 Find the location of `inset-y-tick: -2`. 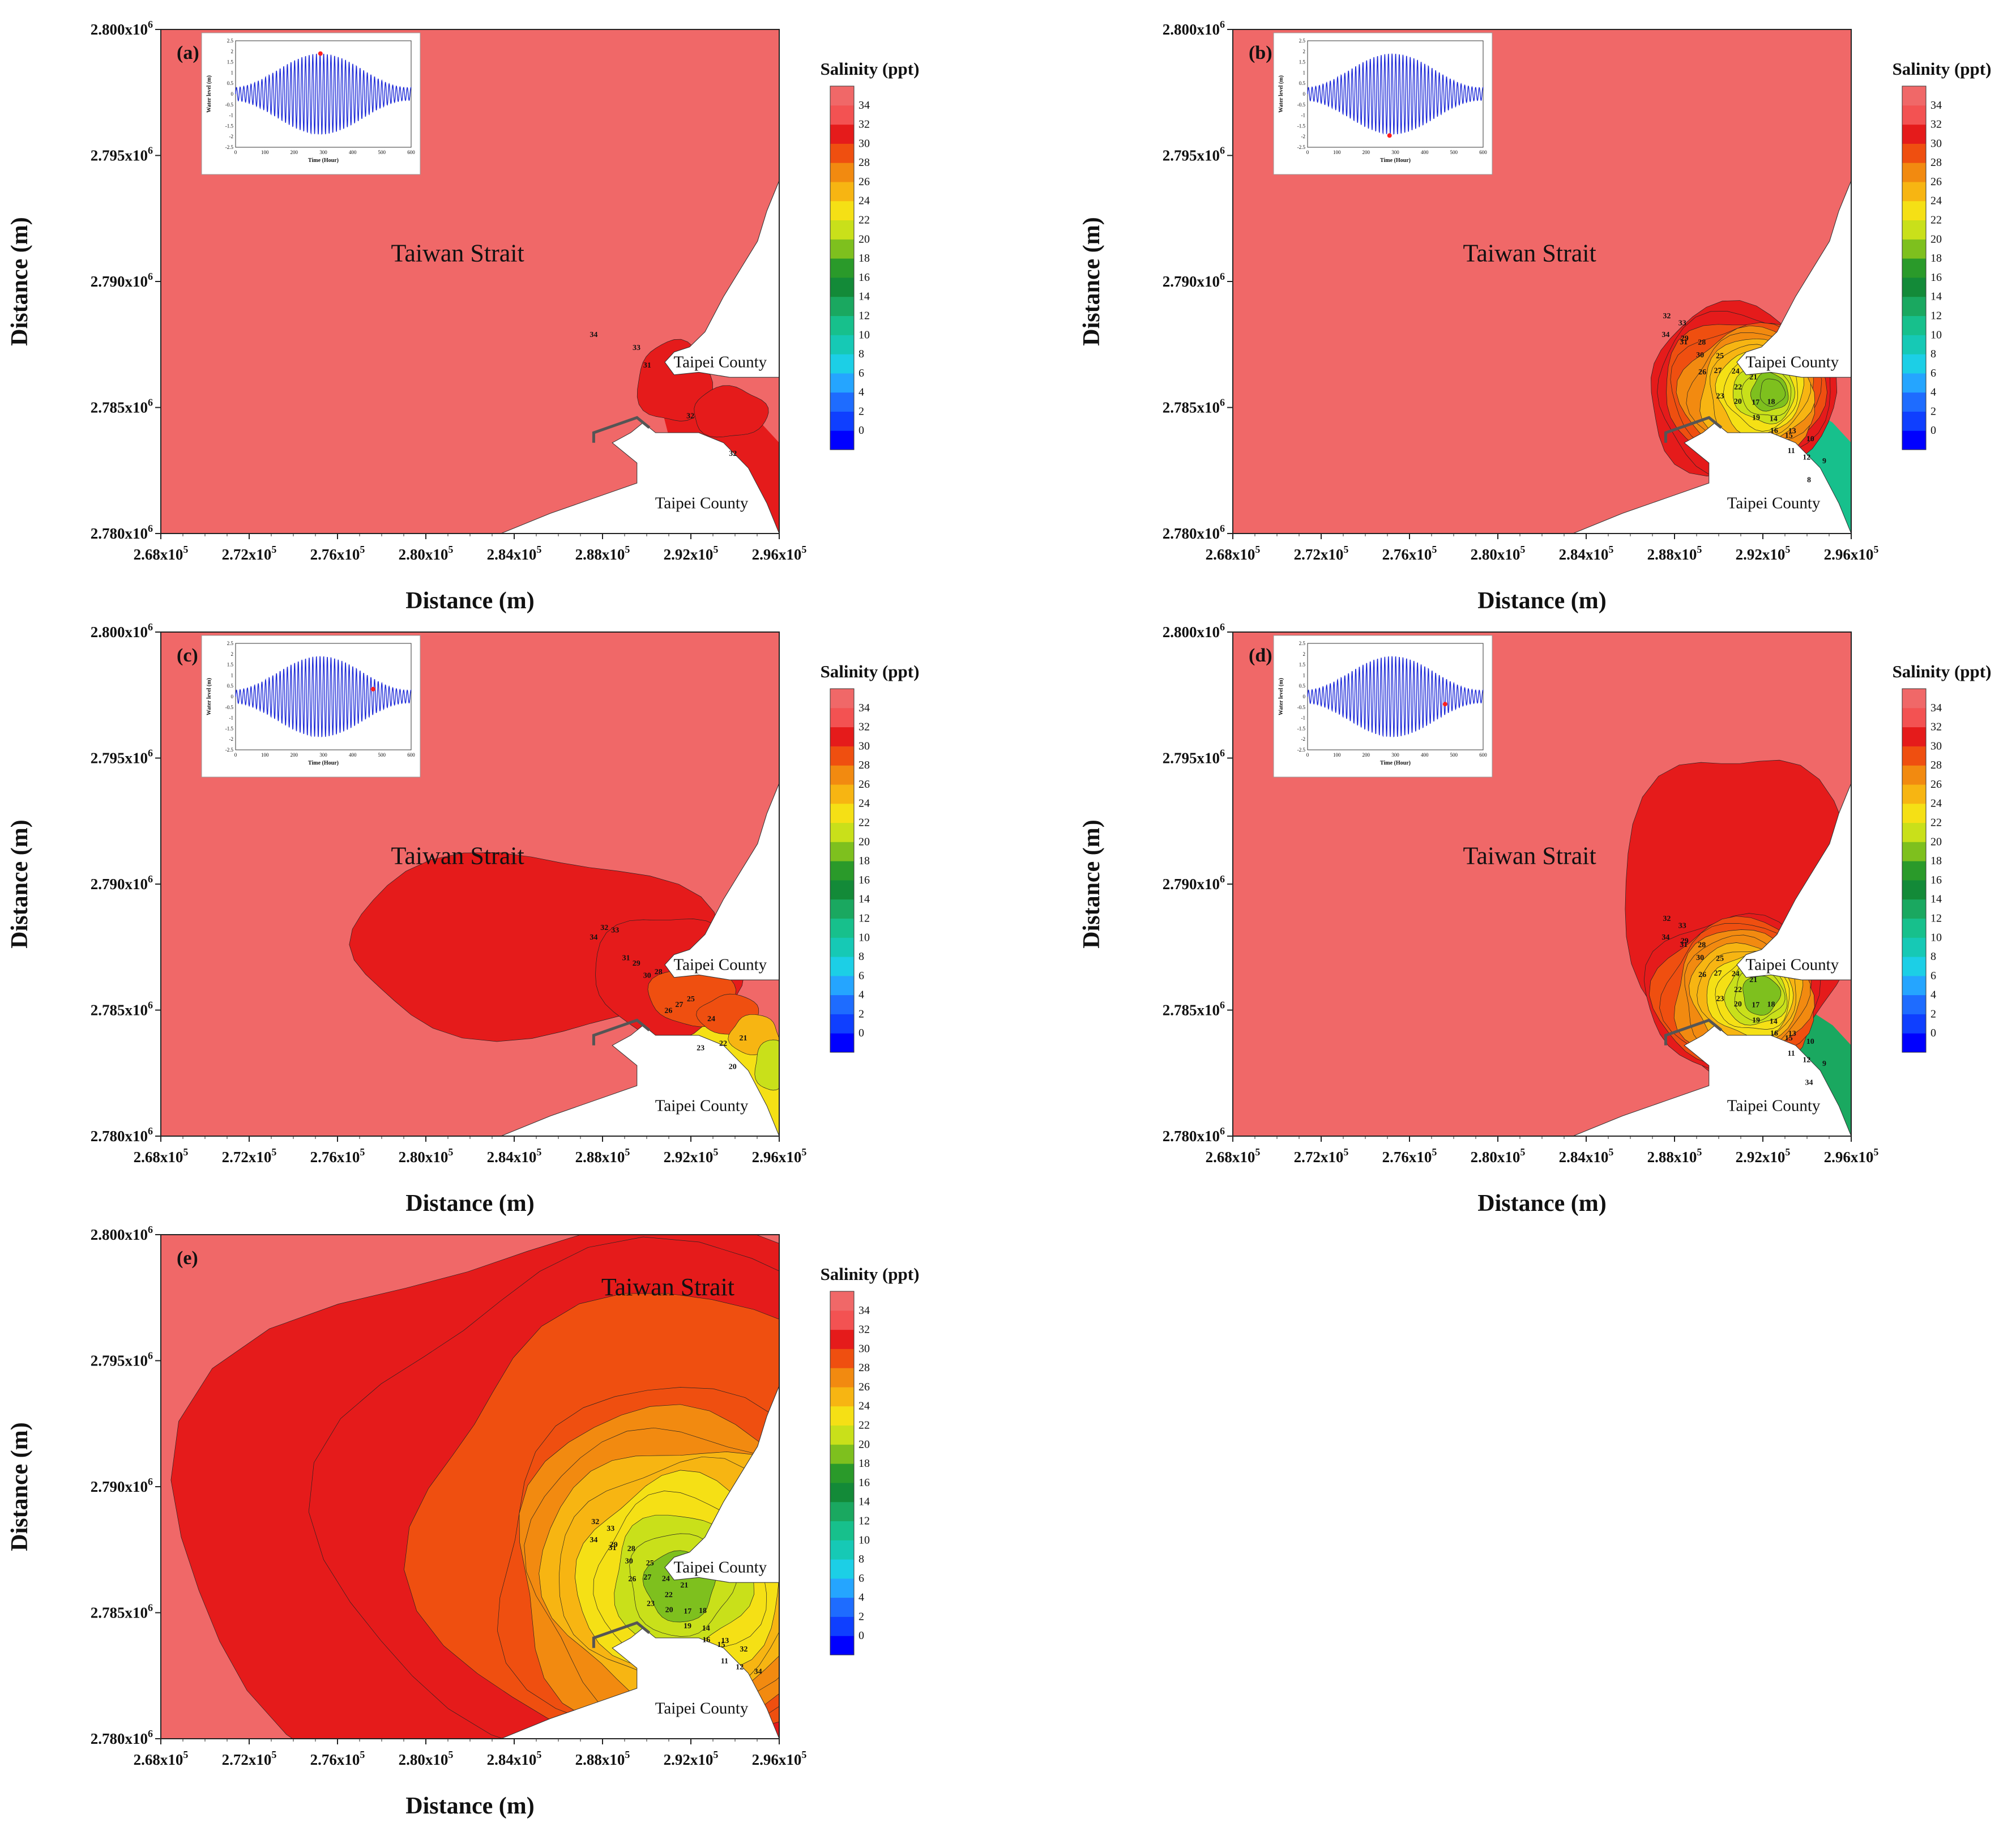

inset-y-tick: -2 is located at coordinates (231, 136).